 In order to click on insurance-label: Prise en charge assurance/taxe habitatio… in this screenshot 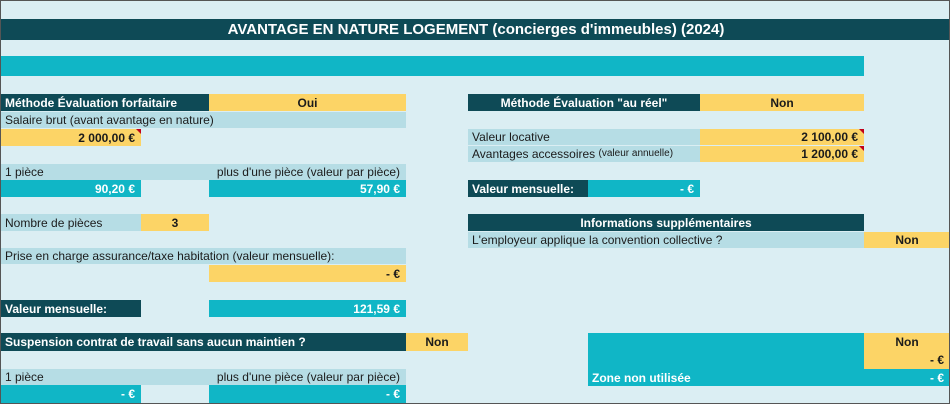, I will do `click(203, 256)`.